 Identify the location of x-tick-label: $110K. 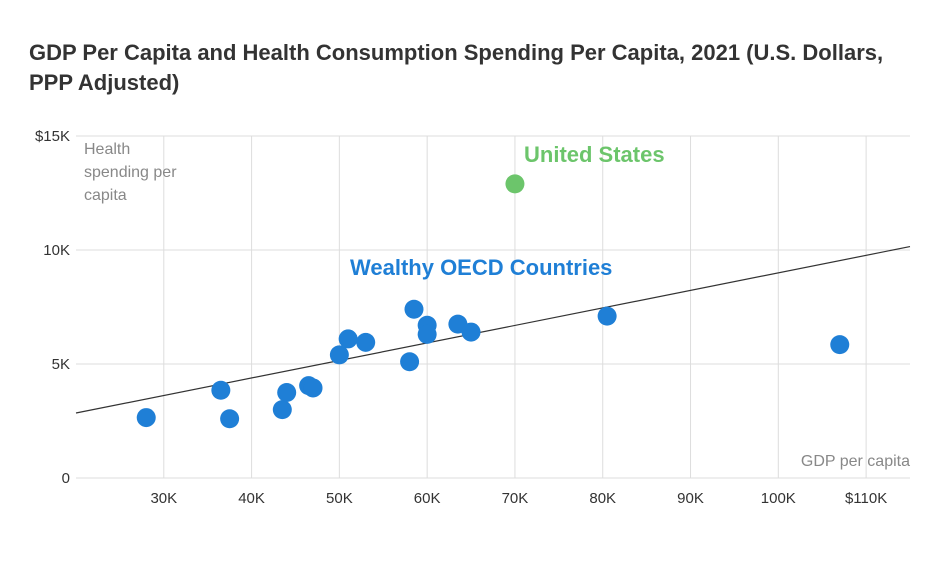
(866, 498).